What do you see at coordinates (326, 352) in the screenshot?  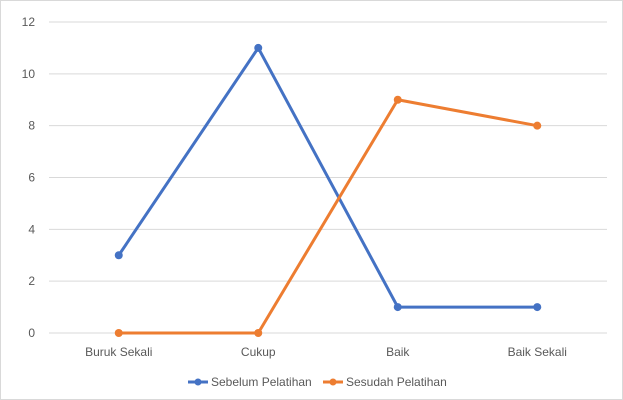 I see `x-axis-ticks: Buruk Sekali Cukup Baik Baik Sekali` at bounding box center [326, 352].